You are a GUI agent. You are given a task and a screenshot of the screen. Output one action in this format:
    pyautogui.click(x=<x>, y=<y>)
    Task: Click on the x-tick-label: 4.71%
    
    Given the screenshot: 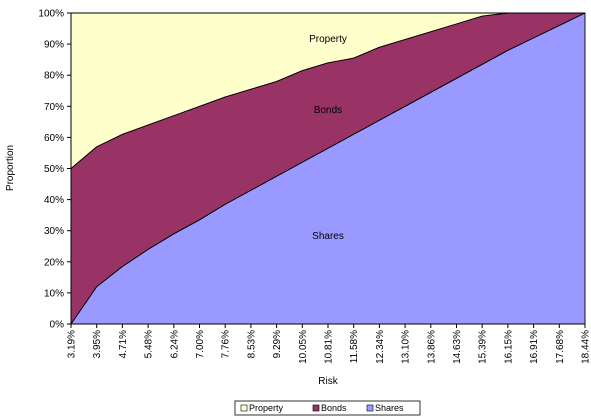 What is the action you would take?
    pyautogui.click(x=123, y=344)
    